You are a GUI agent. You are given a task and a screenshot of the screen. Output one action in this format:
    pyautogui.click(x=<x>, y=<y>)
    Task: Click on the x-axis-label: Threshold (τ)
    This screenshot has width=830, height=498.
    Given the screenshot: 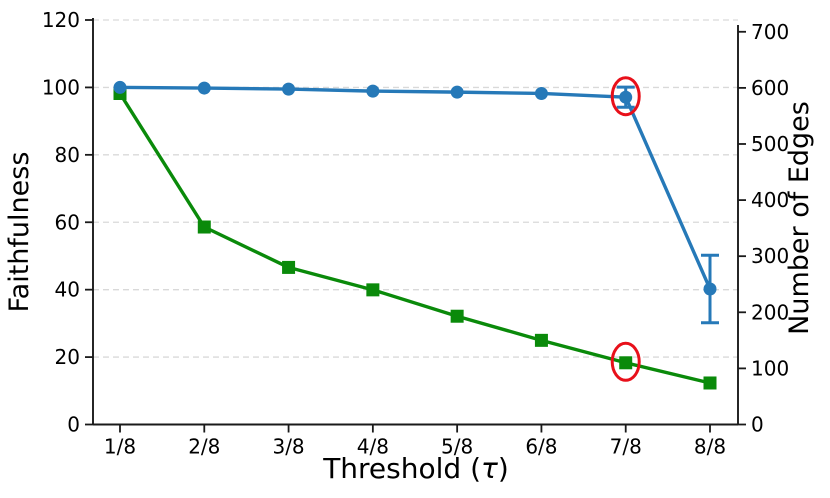 What is the action you would take?
    pyautogui.click(x=415, y=468)
    